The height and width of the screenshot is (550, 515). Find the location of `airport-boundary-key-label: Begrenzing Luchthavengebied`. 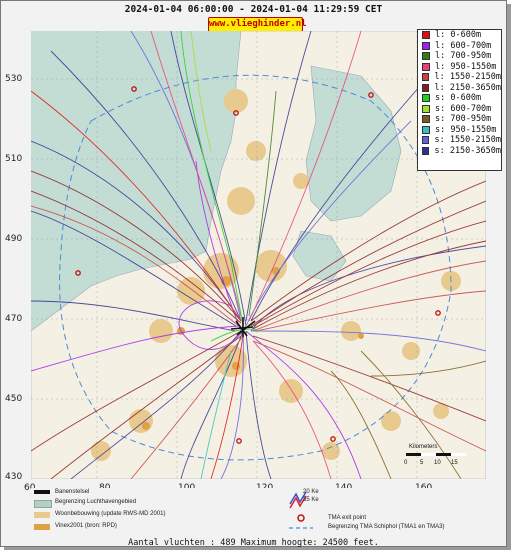

airport-boundary-key-label: Begrenzing Luchthavengebied is located at coordinates (96, 502).